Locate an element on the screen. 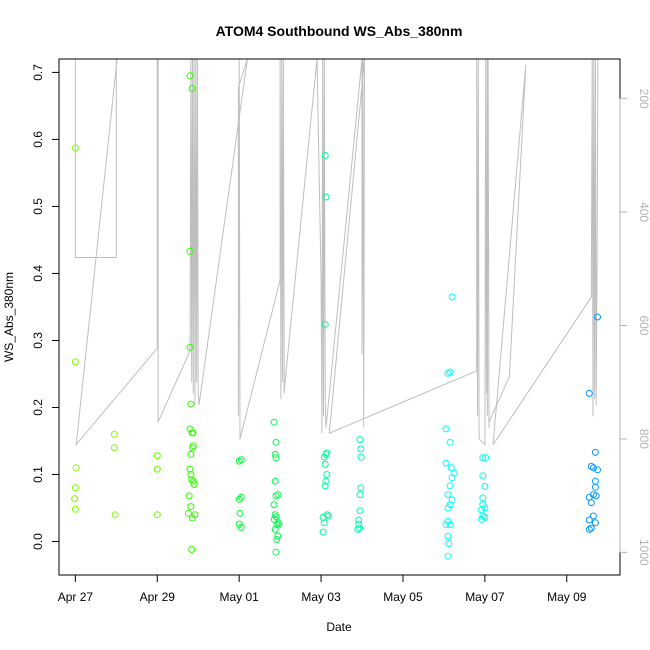 The width and height of the screenshot is (650, 650). y-axis: 0.0 0.1 0.2 0.3 0.4 0.5 0.6 0.7 is located at coordinates (45, 307).